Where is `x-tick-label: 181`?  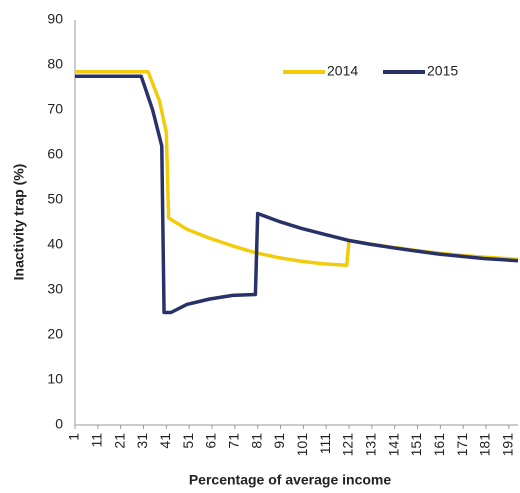
x-tick-label: 181 is located at coordinates (485, 445).